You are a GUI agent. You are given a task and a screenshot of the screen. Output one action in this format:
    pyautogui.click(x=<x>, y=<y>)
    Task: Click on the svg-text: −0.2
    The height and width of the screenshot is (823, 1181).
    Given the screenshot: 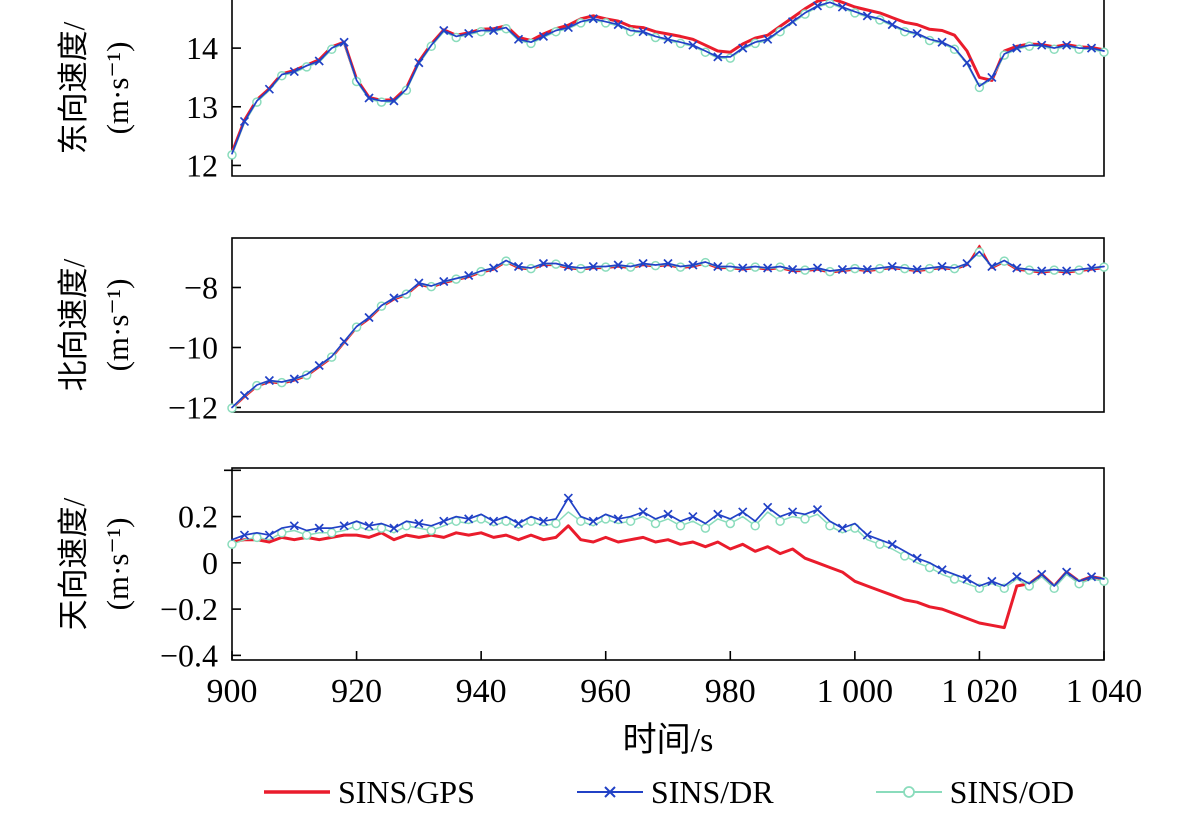 What is the action you would take?
    pyautogui.click(x=189, y=609)
    